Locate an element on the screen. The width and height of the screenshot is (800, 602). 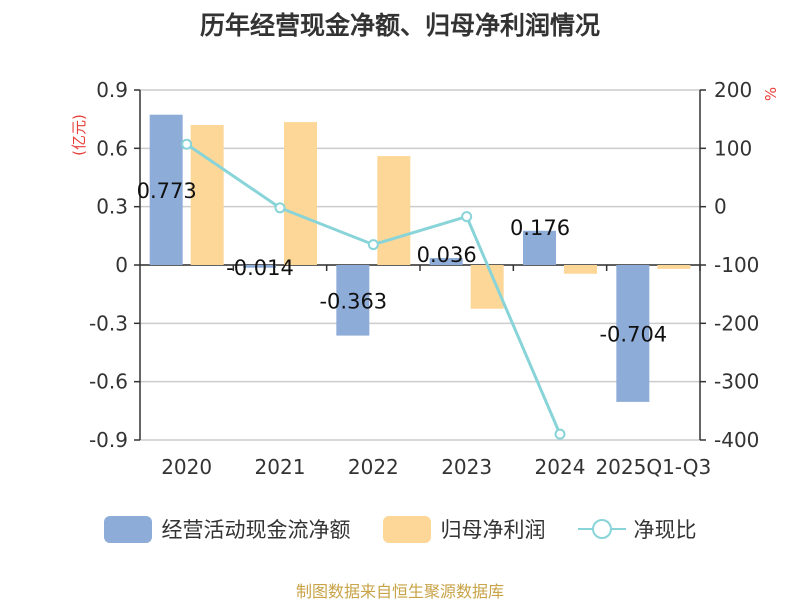
bar-cash-2023 is located at coordinates (446, 261).